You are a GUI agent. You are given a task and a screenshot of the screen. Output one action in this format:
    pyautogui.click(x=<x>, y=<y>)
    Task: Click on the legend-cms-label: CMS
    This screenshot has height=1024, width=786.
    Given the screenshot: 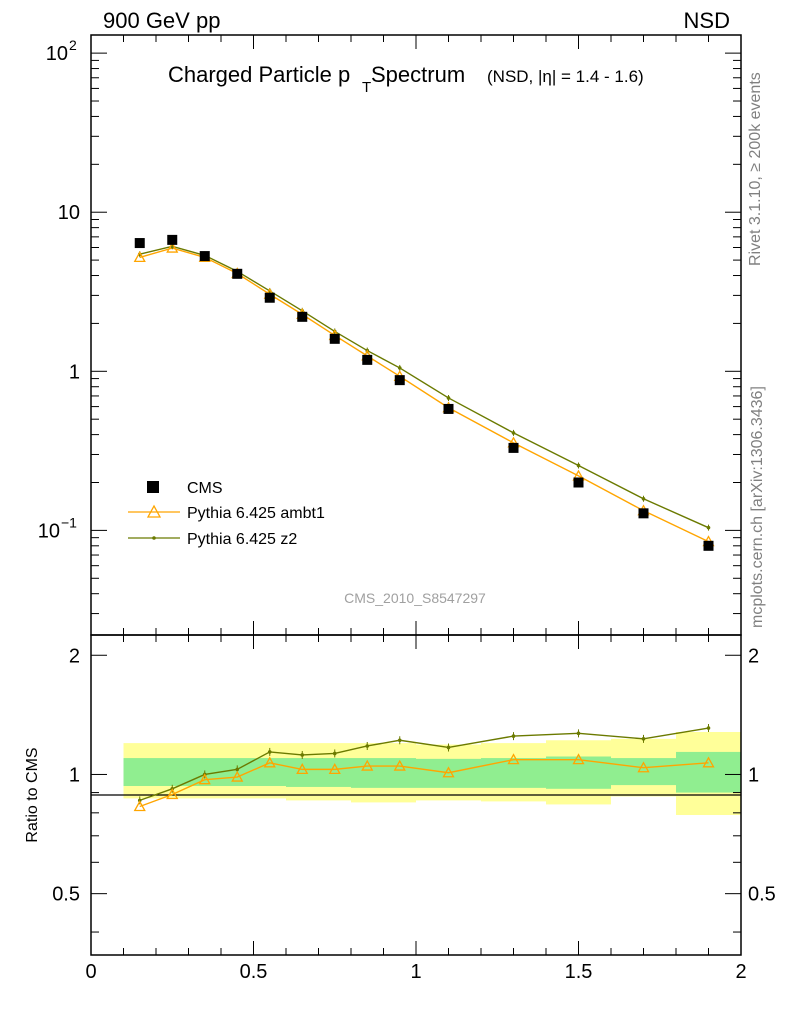 What is the action you would take?
    pyautogui.click(x=205, y=488)
    